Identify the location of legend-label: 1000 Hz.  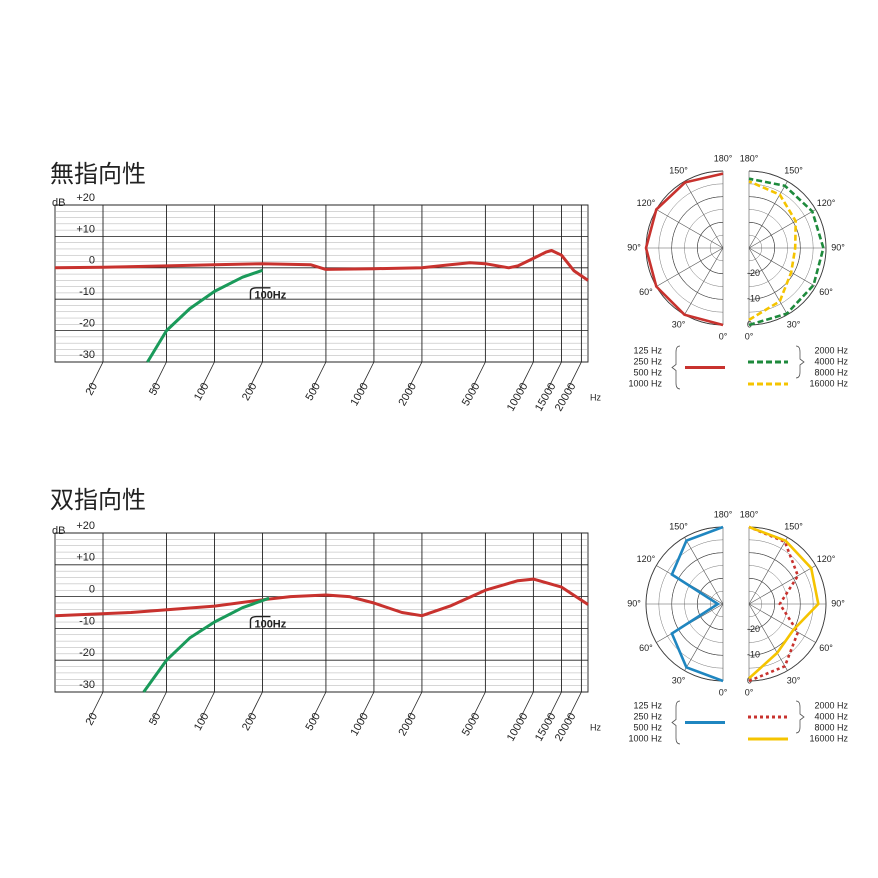
(645, 738).